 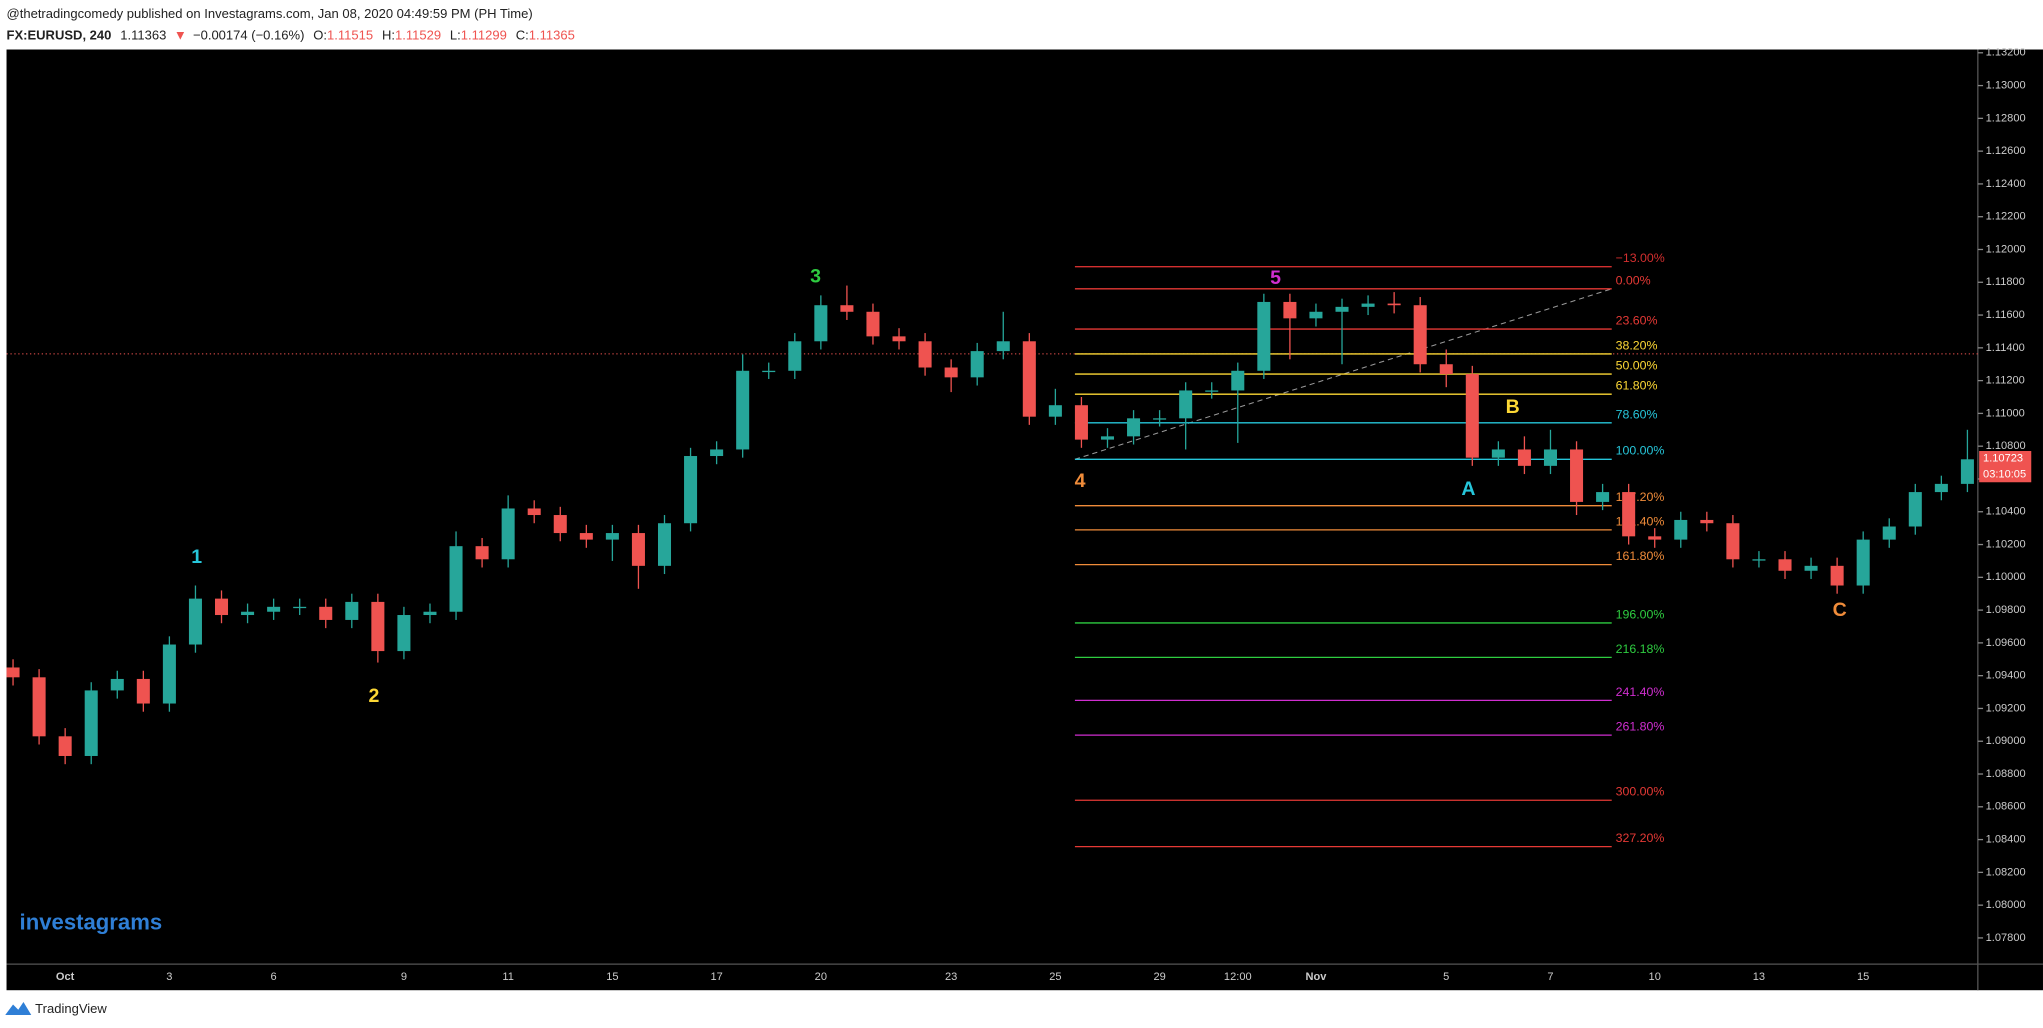 I want to click on wave-label: 2, so click(x=374, y=696).